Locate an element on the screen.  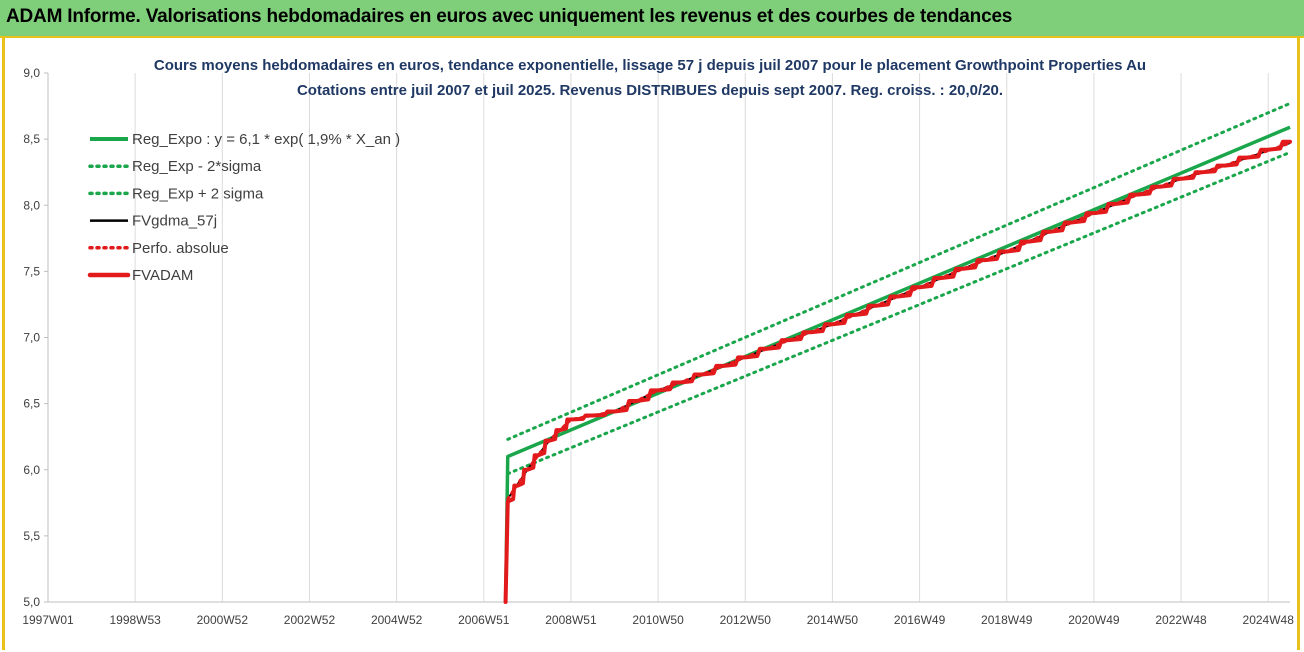
x-tick-label: 2016W49 is located at coordinates (920, 620).